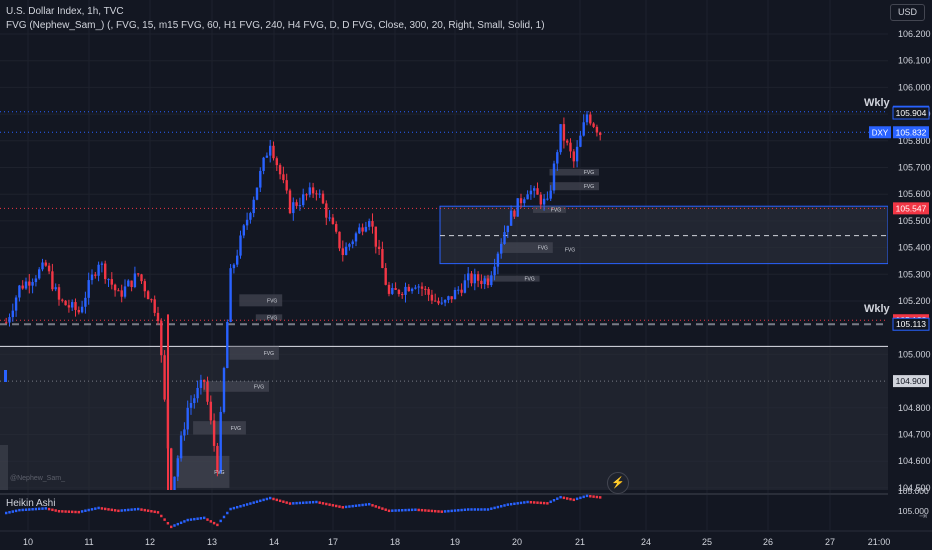 This screenshot has height=550, width=932. I want to click on symbol-title: U.S. Dollar Index, 1h, TVC, so click(65, 11).